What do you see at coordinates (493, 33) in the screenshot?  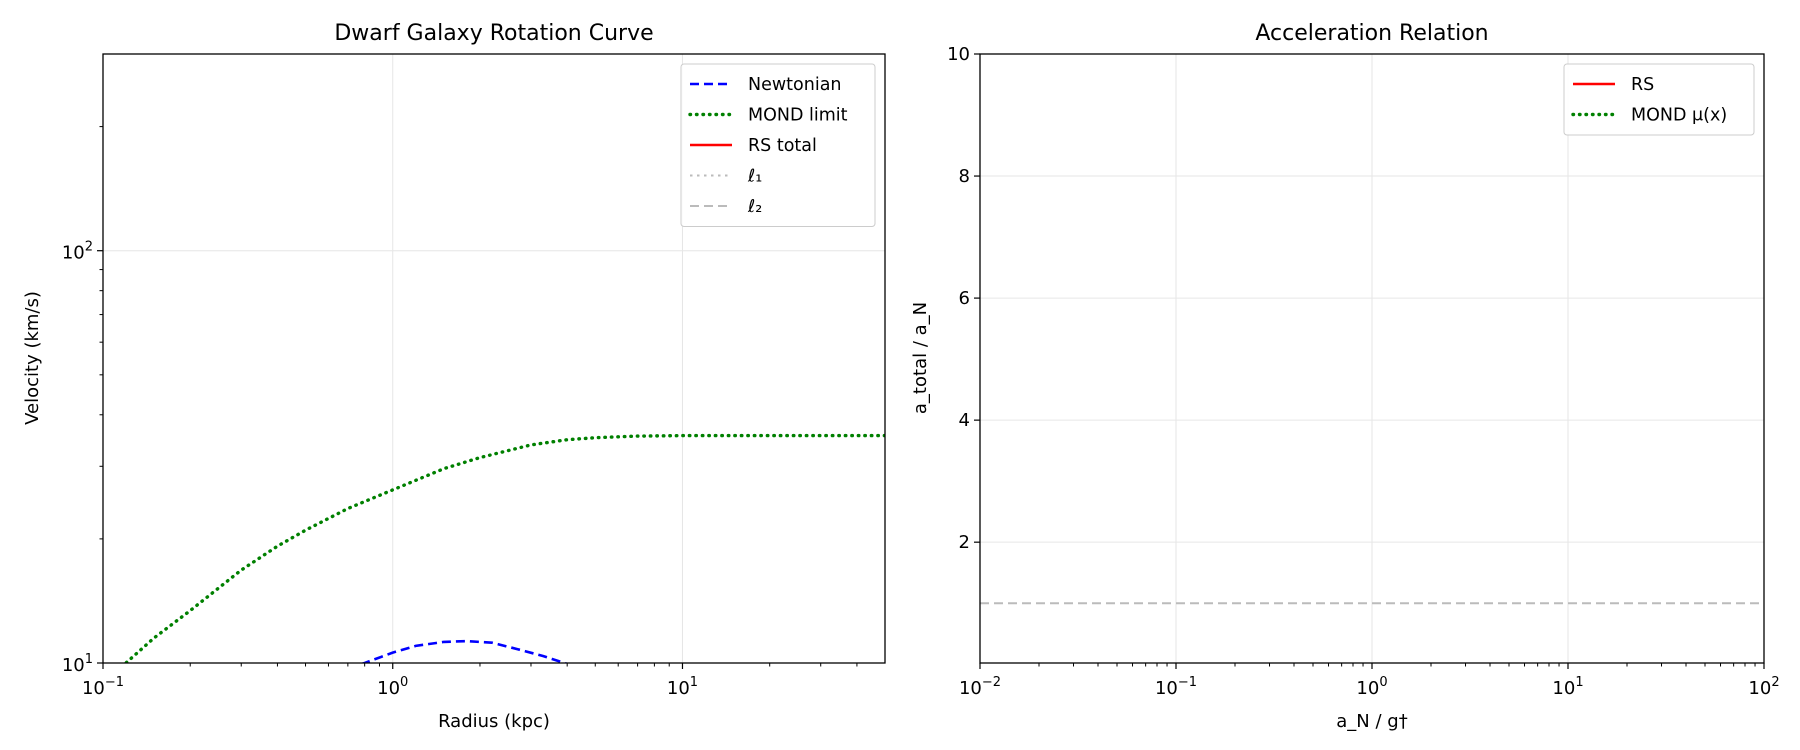 I see `chart-title: Dwarf Galaxy Rotation Curve` at bounding box center [493, 33].